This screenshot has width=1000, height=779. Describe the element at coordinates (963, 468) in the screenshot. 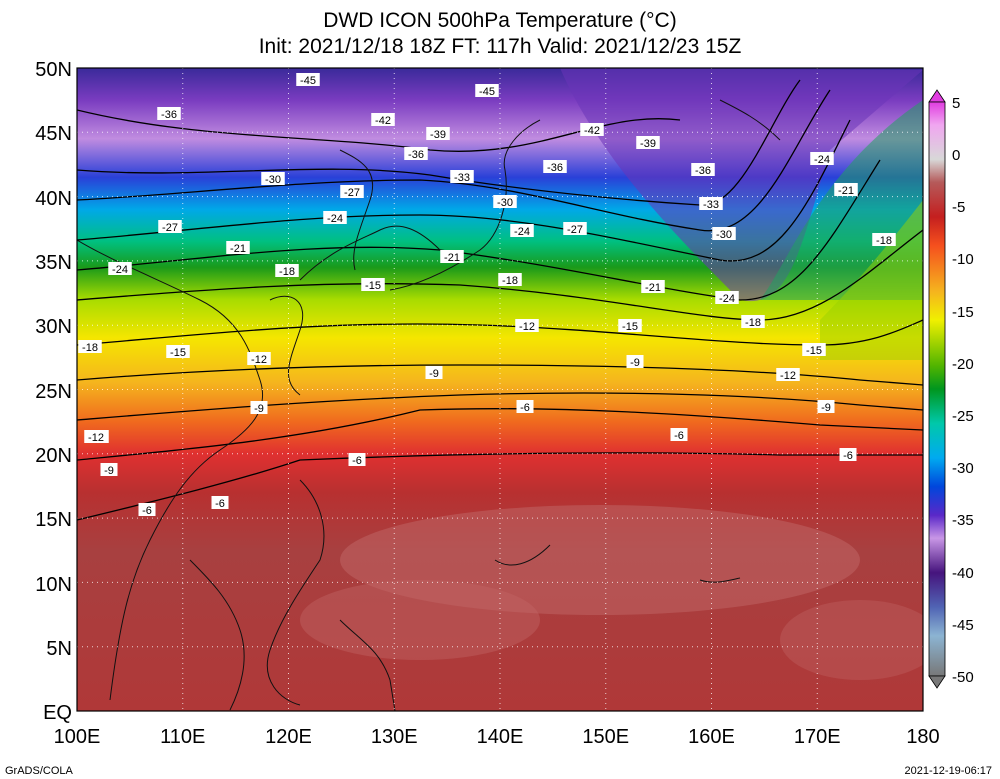

I see `colorbar-tick: -30` at that location.